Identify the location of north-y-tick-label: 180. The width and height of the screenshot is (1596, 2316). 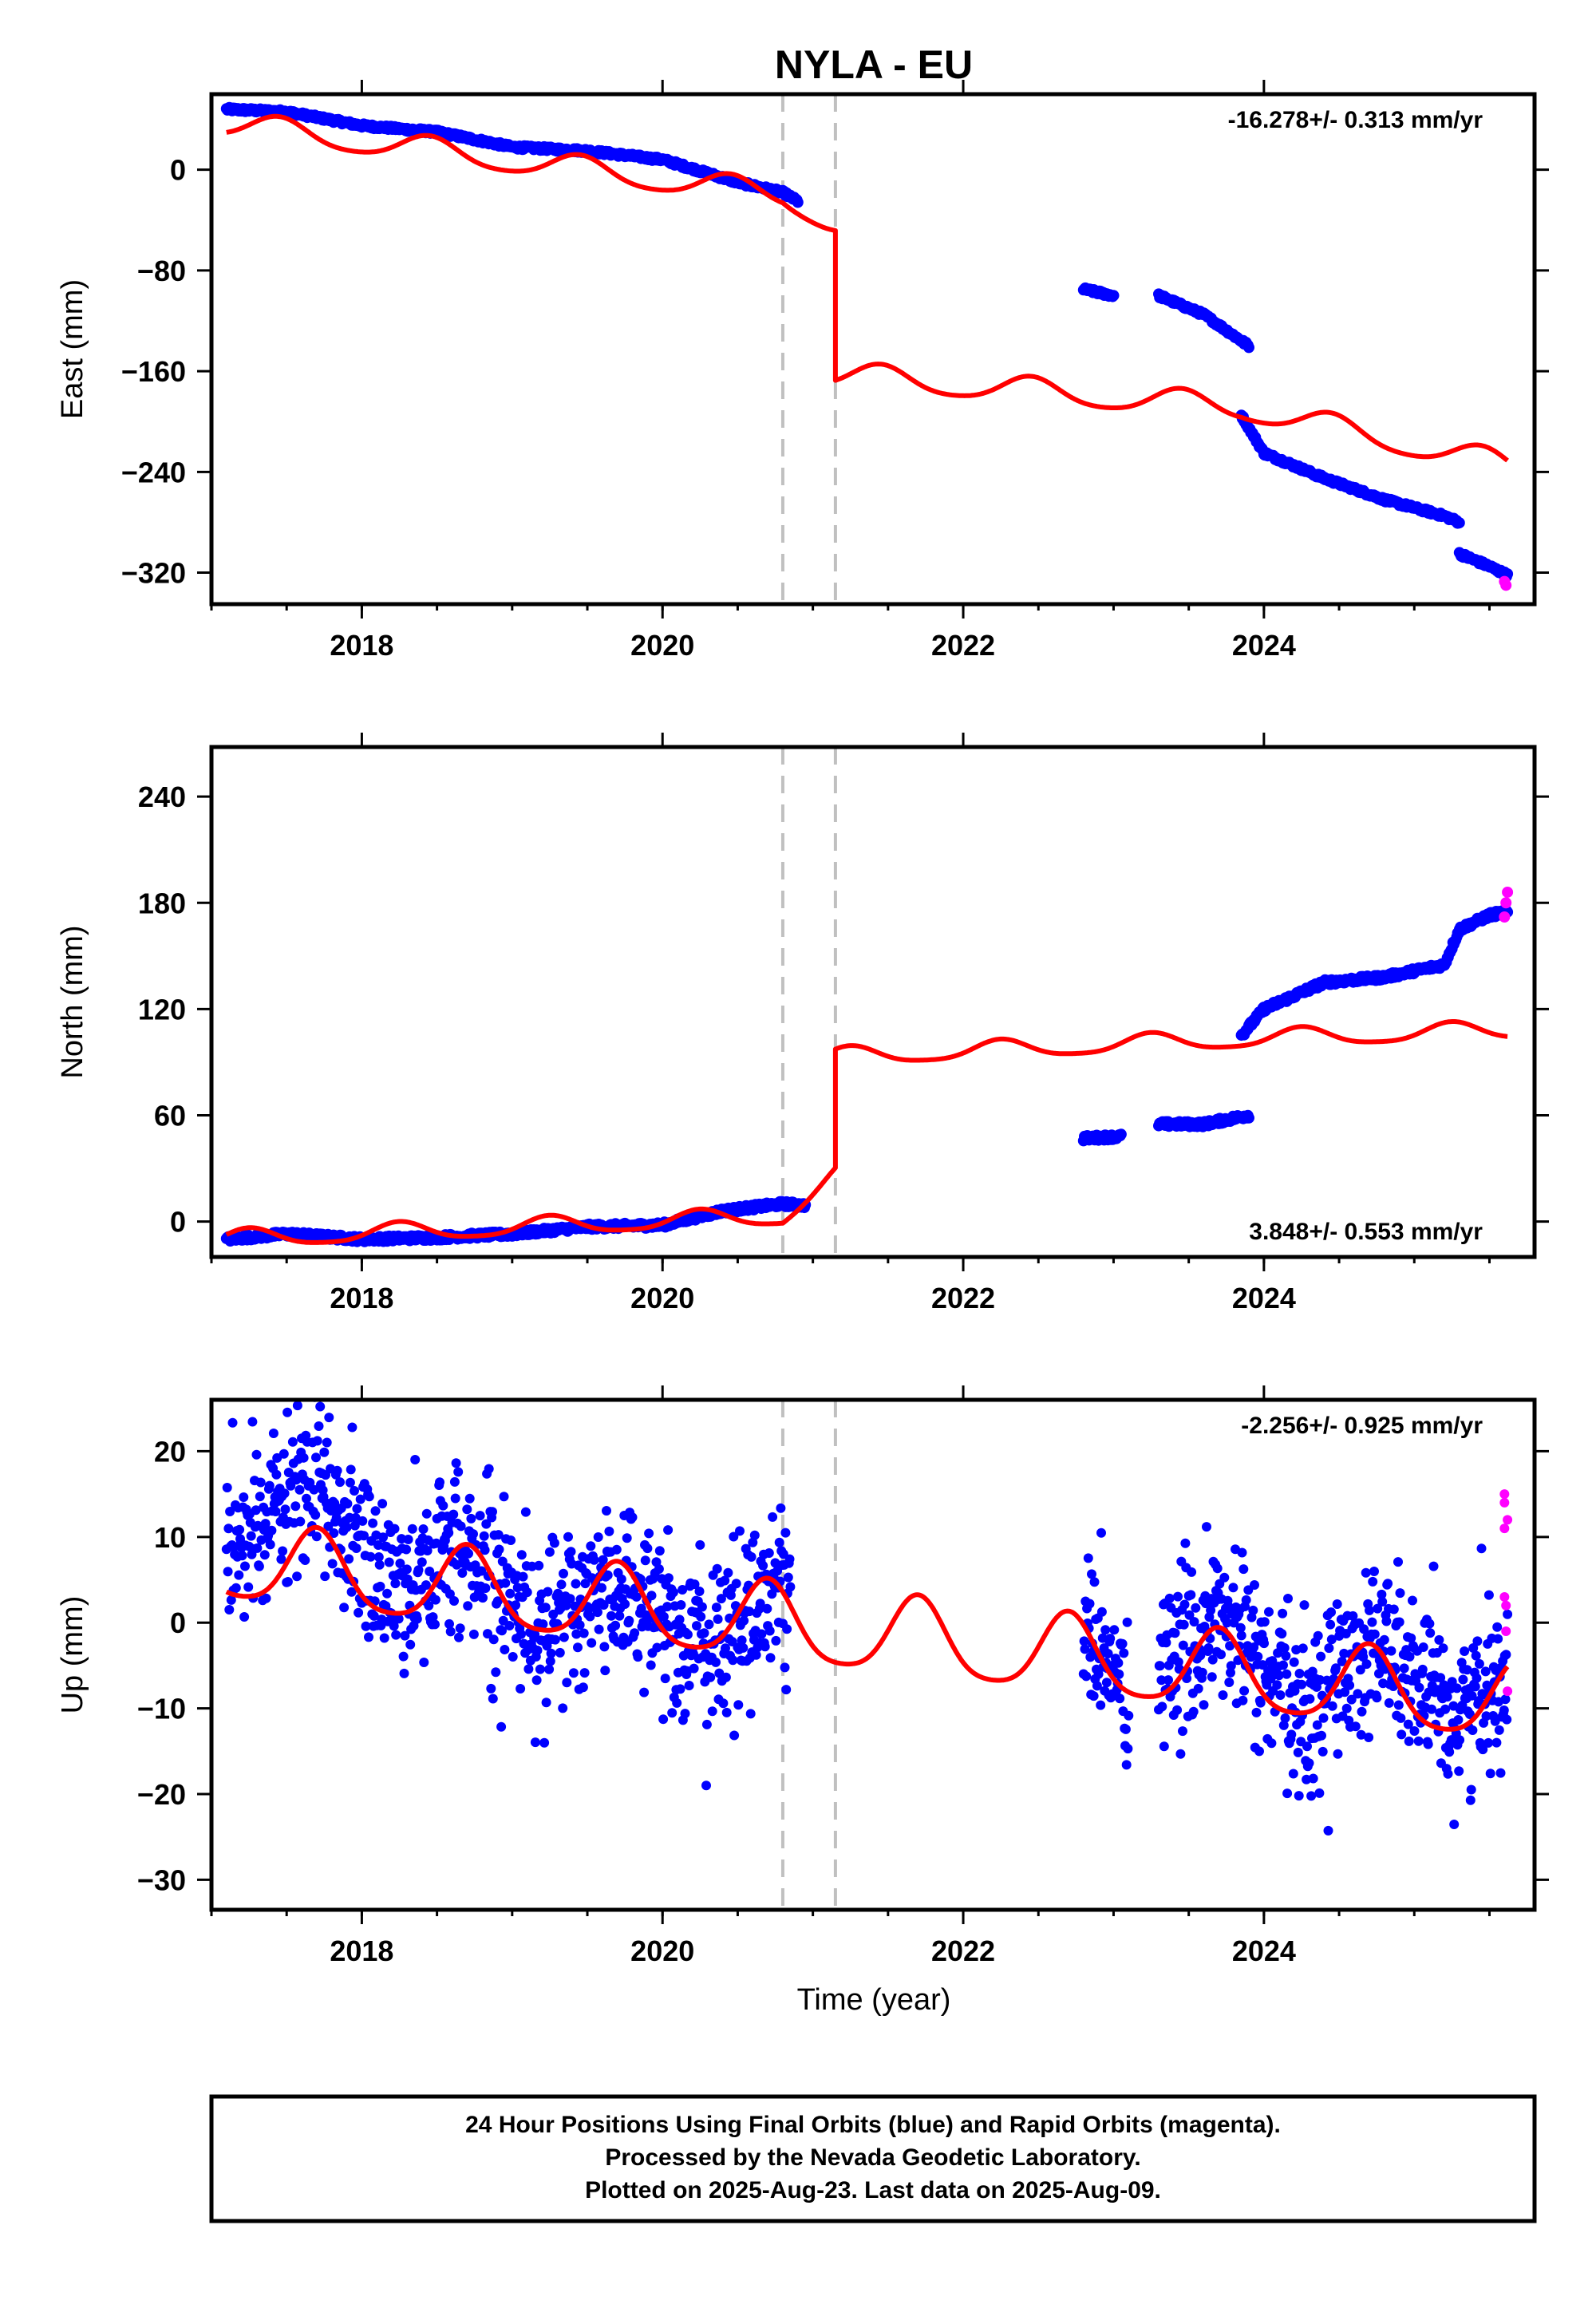
(162, 903).